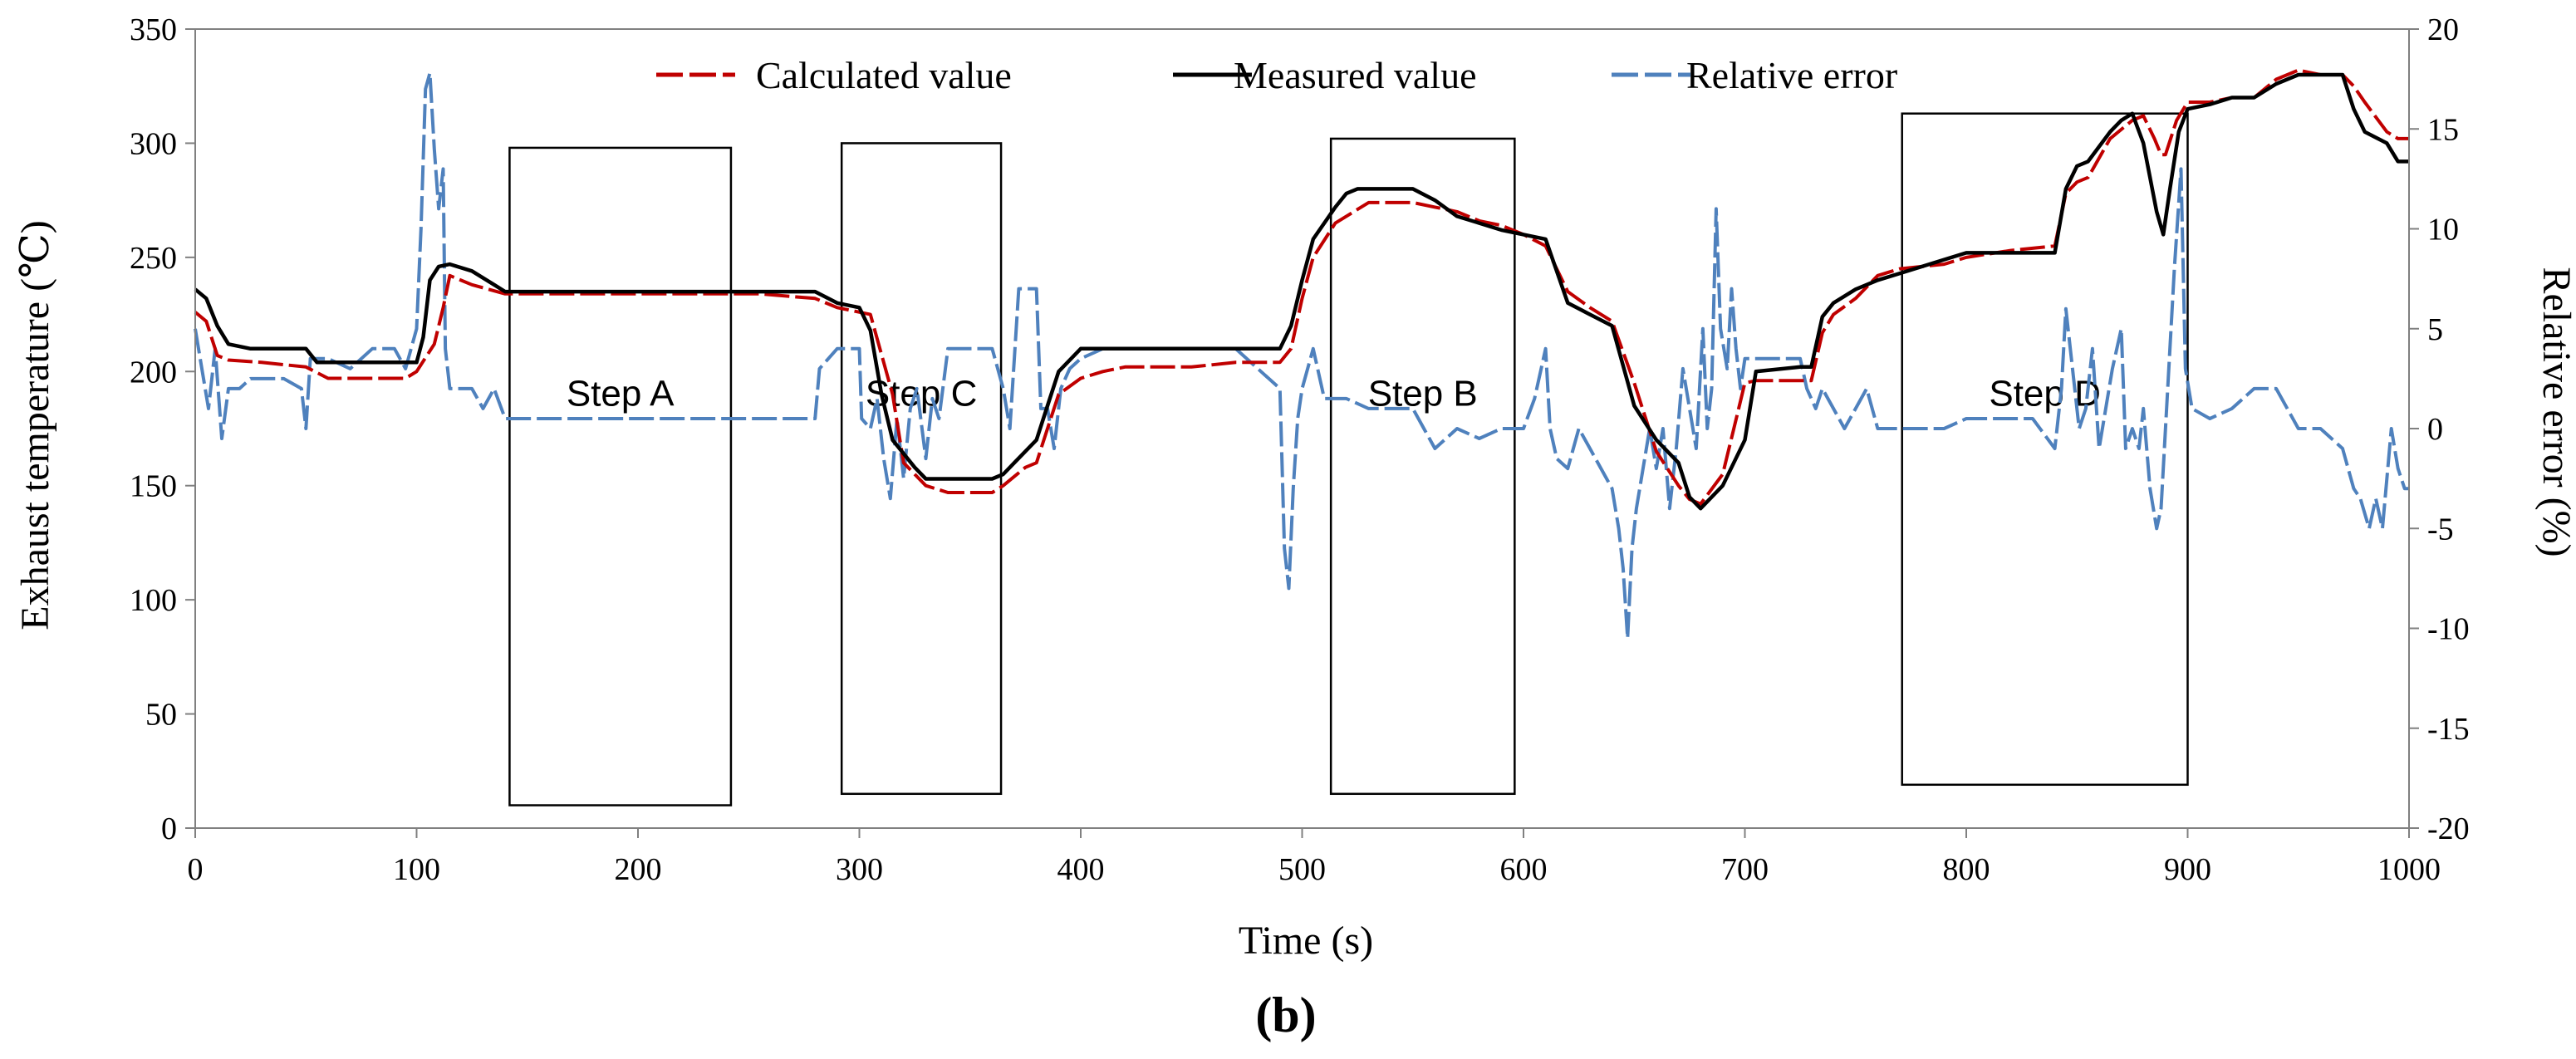  What do you see at coordinates (153, 372) in the screenshot?
I see `y-tick-label-4: 200` at bounding box center [153, 372].